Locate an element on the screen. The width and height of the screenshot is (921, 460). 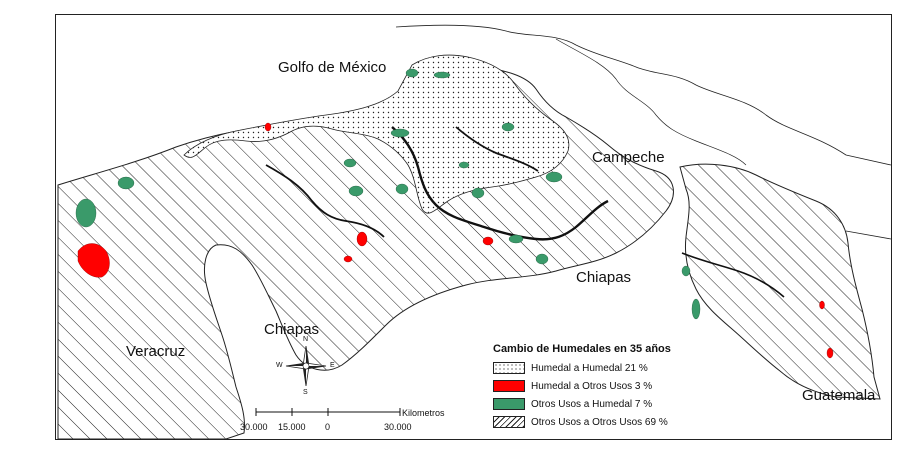
coastline-east is located at coordinates (651, 102).